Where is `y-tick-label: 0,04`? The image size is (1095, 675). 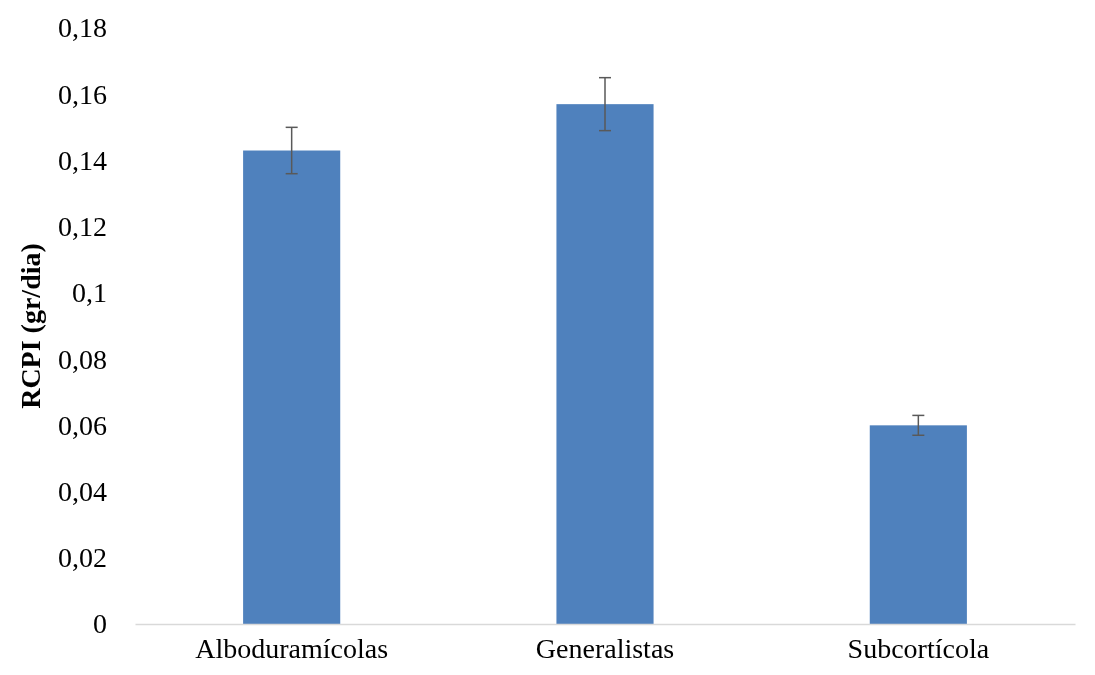 y-tick-label: 0,04 is located at coordinates (82, 492).